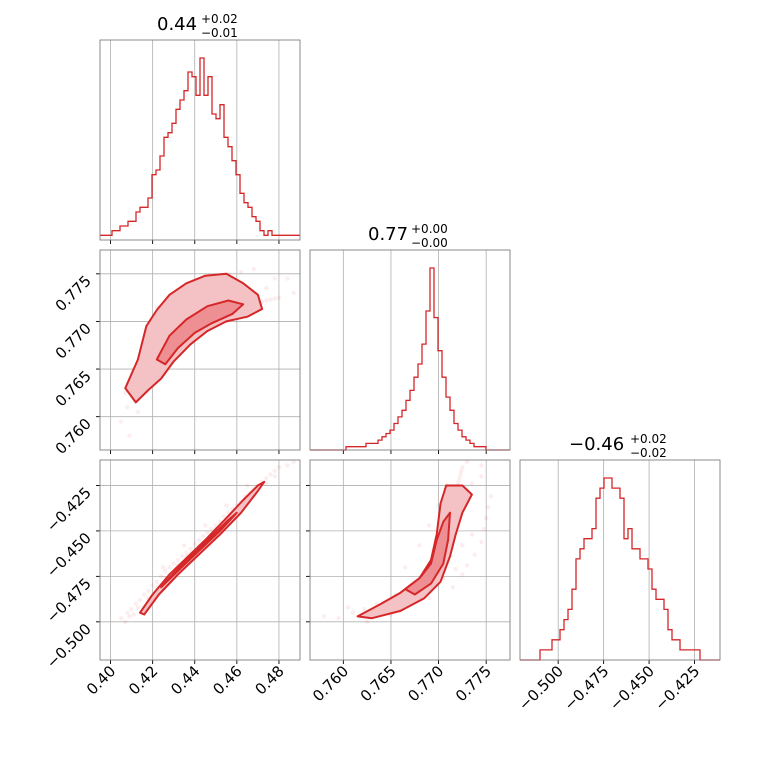  Describe the element at coordinates (101, 680) in the screenshot. I see `x-tick-label-param-0: 0.40` at that location.